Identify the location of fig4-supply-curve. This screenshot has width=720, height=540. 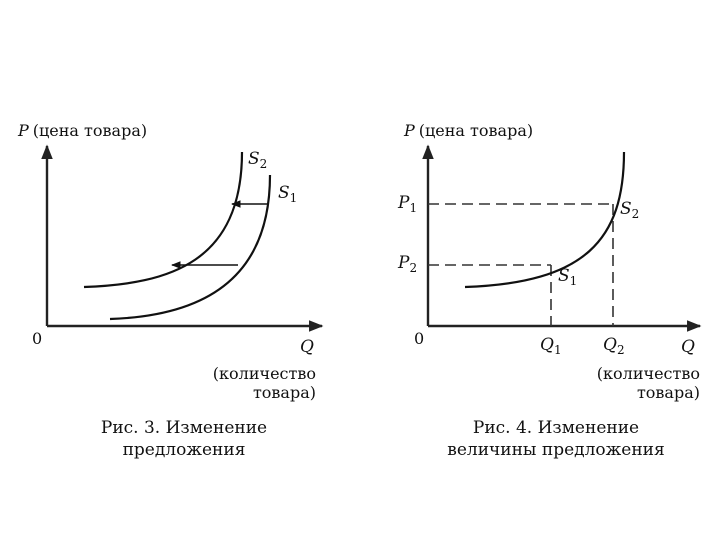
(545, 220).